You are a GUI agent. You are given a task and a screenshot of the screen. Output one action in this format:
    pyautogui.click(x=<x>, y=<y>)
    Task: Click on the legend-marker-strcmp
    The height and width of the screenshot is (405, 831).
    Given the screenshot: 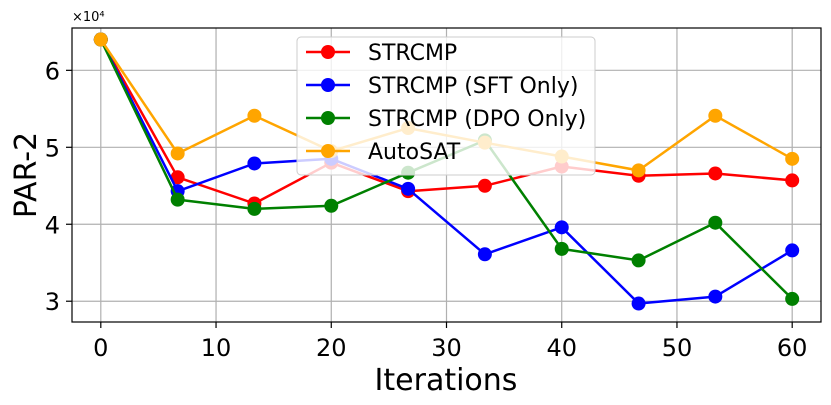 What is the action you would take?
    pyautogui.click(x=328, y=52)
    